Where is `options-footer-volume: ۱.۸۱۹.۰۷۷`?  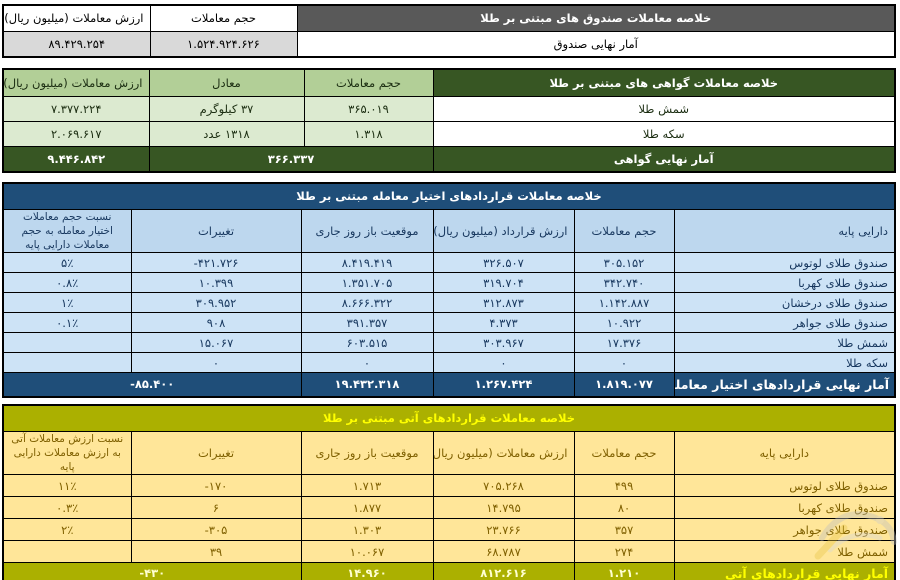 options-footer-volume: ۱.۸۱۹.۰۷۷ is located at coordinates (624, 385).